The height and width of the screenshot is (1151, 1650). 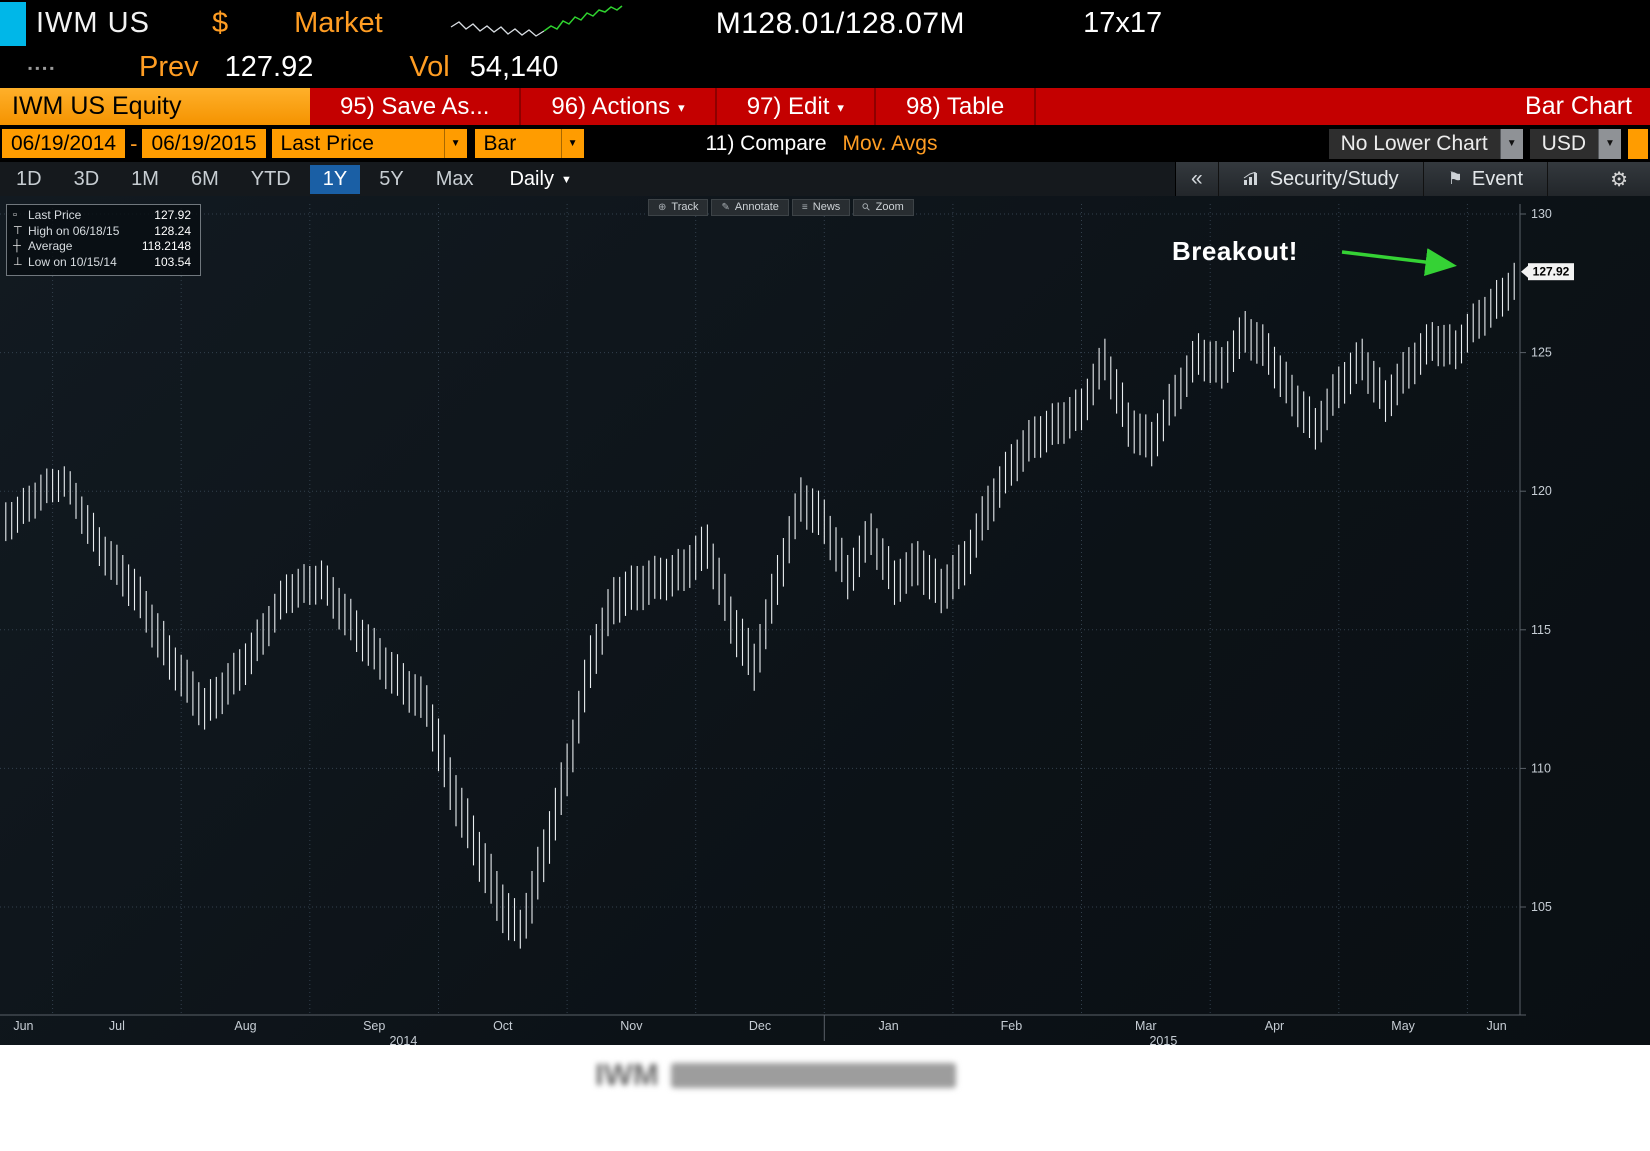 I want to click on svg-text: Nov, so click(x=631, y=1026).